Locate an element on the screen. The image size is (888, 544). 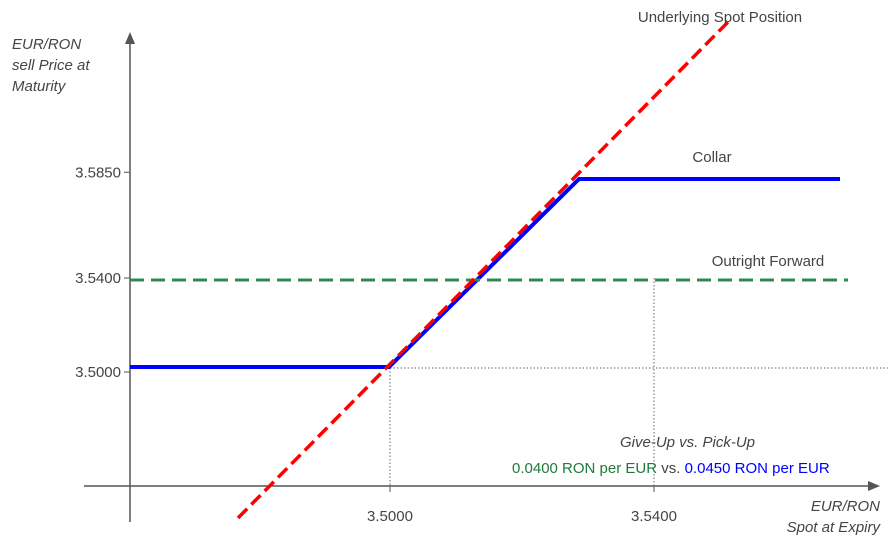
x-axis-label-line-1: EUR/RON is located at coordinates (845, 506).